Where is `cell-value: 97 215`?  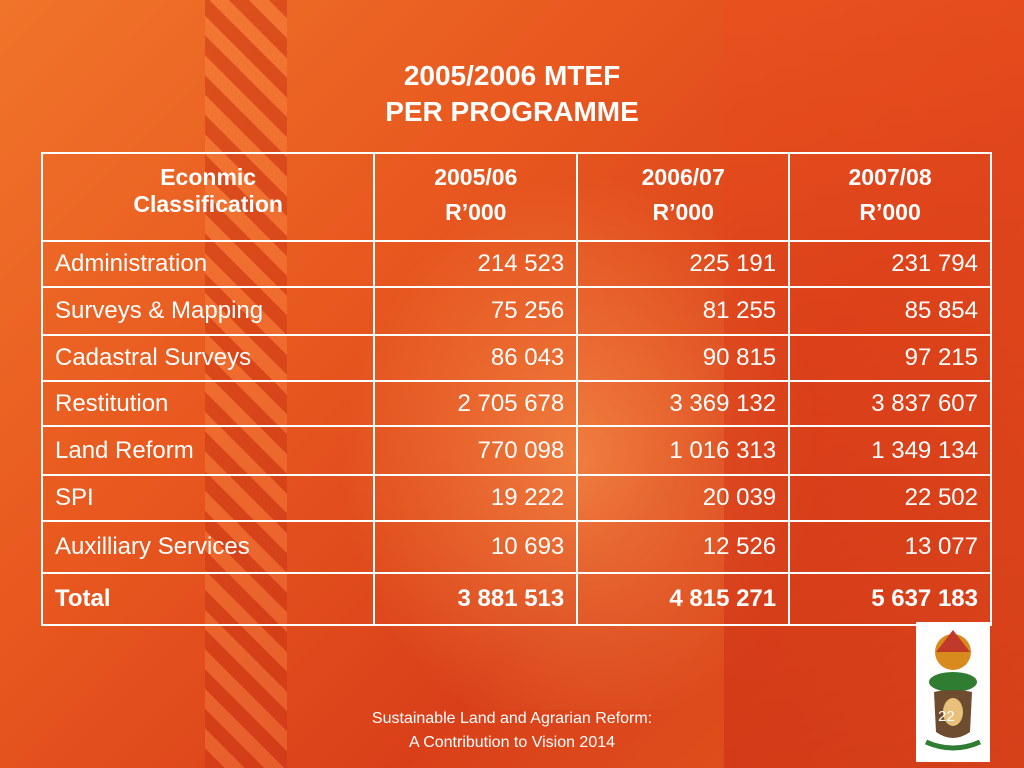 cell-value: 97 215 is located at coordinates (890, 358).